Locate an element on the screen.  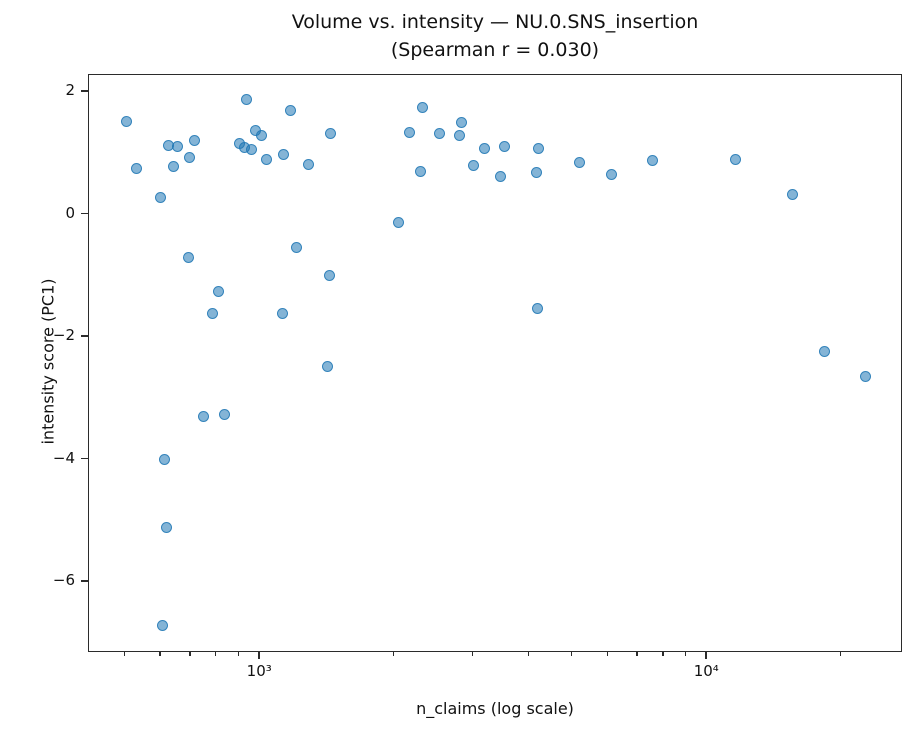
y-tick-label: −4 is located at coordinates (63, 457).